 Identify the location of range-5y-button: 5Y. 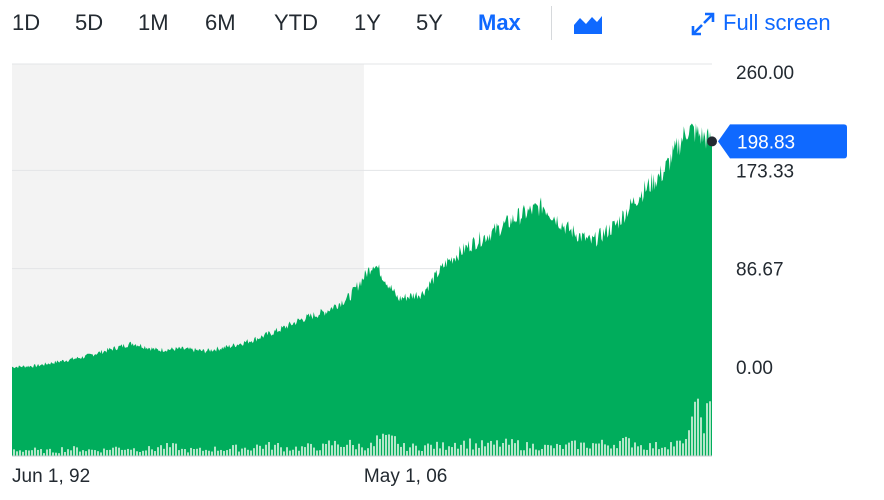
(429, 22).